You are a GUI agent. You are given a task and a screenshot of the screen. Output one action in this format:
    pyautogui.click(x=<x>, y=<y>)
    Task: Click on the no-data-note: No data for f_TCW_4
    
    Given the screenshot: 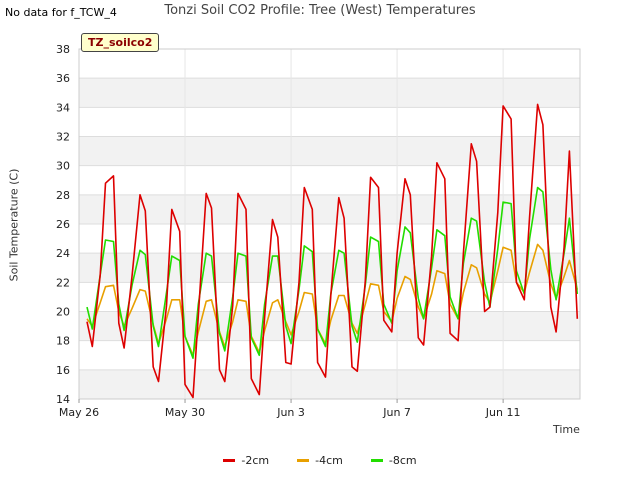 What is the action you would take?
    pyautogui.click(x=61, y=12)
    